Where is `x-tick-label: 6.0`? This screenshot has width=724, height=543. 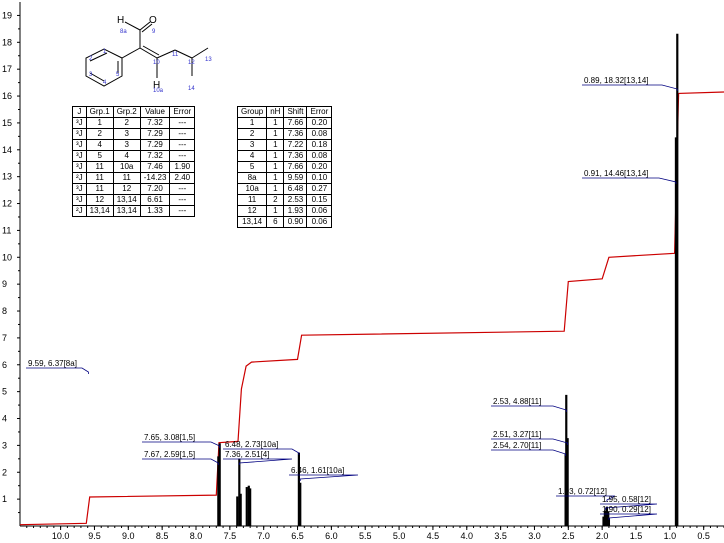
x-tick-label: 6.0 is located at coordinates (331, 536).